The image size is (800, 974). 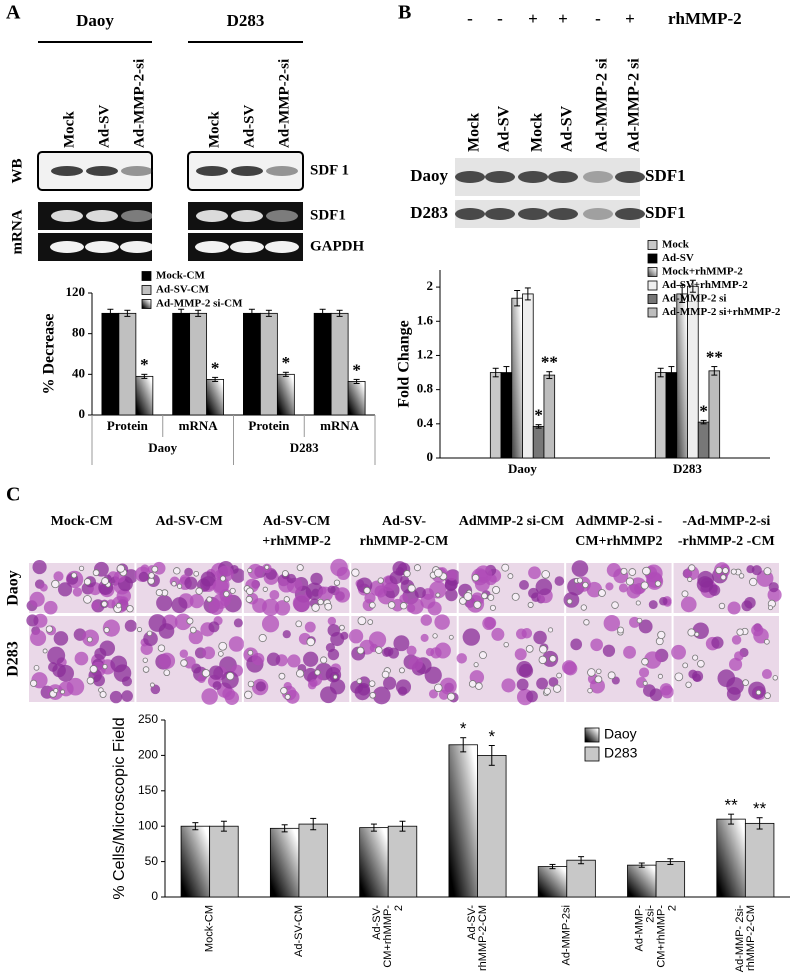 What do you see at coordinates (567, 935) in the screenshot?
I see `x-tick-label: Ad-MMP-2si` at bounding box center [567, 935].